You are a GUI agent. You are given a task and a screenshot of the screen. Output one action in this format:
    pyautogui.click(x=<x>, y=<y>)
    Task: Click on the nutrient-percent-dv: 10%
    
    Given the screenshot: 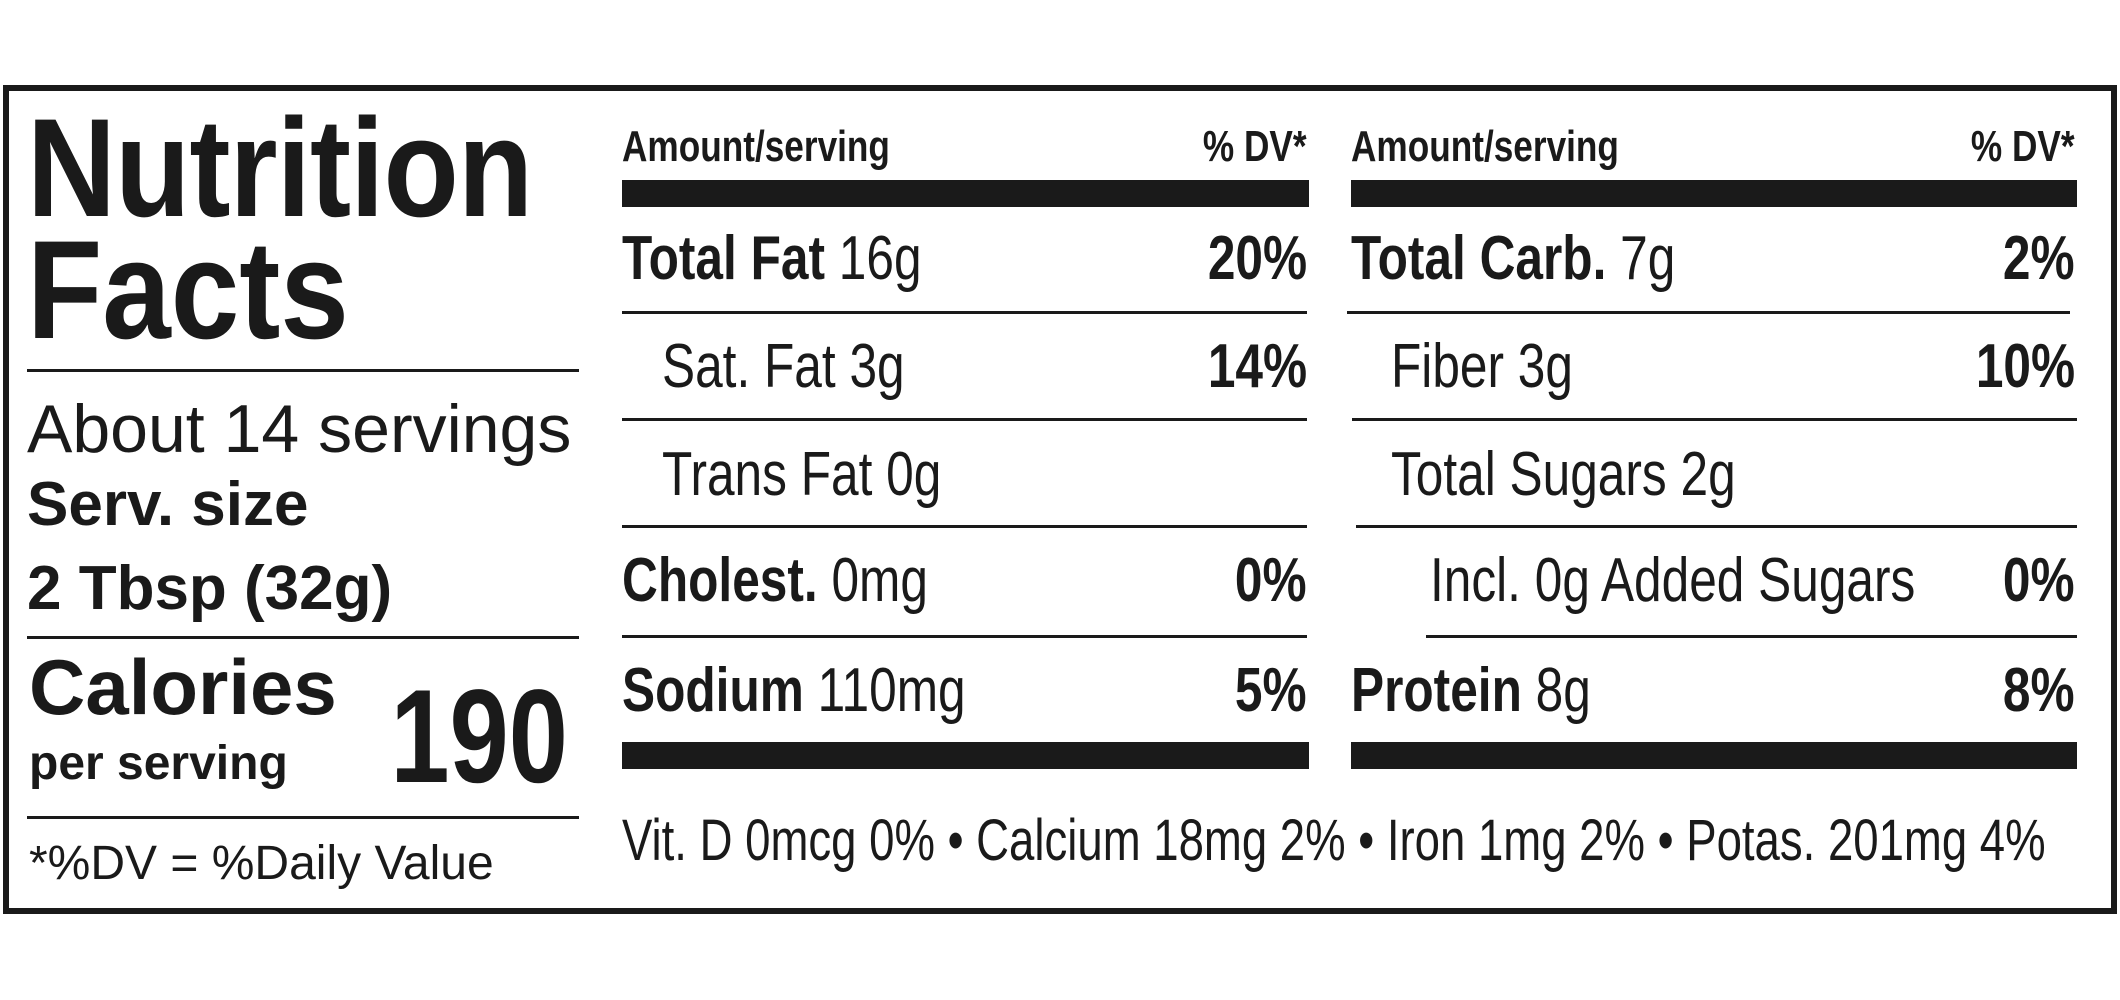 What is the action you would take?
    pyautogui.click(x=2025, y=366)
    